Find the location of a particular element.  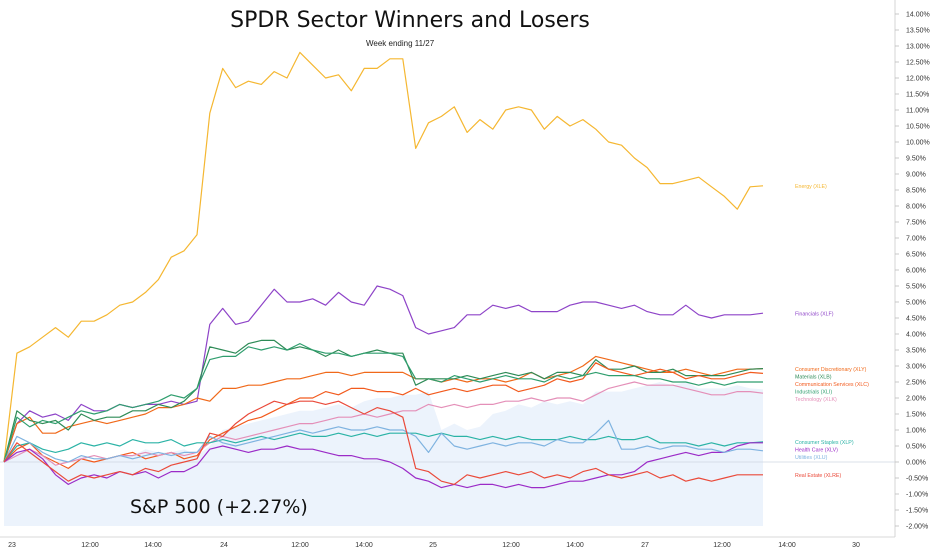

series-line-consumer-staples-xlp is located at coordinates (383, 447).